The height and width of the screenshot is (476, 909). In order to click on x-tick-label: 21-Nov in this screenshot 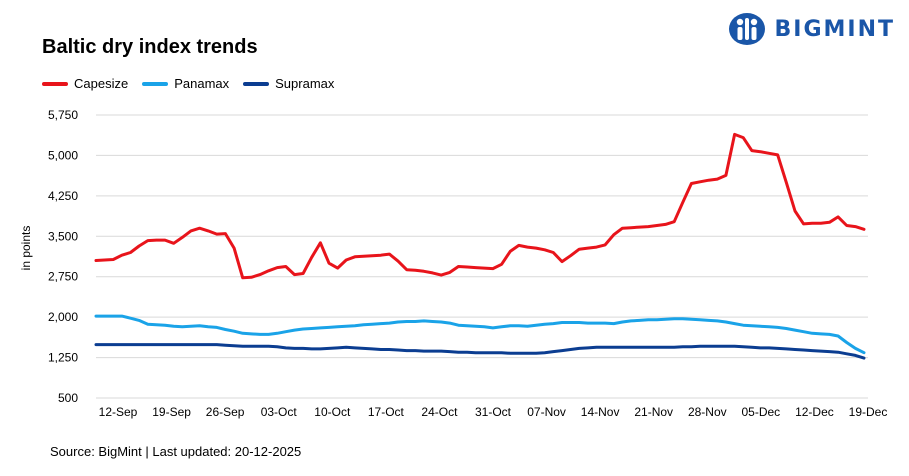, I will do `click(653, 412)`.